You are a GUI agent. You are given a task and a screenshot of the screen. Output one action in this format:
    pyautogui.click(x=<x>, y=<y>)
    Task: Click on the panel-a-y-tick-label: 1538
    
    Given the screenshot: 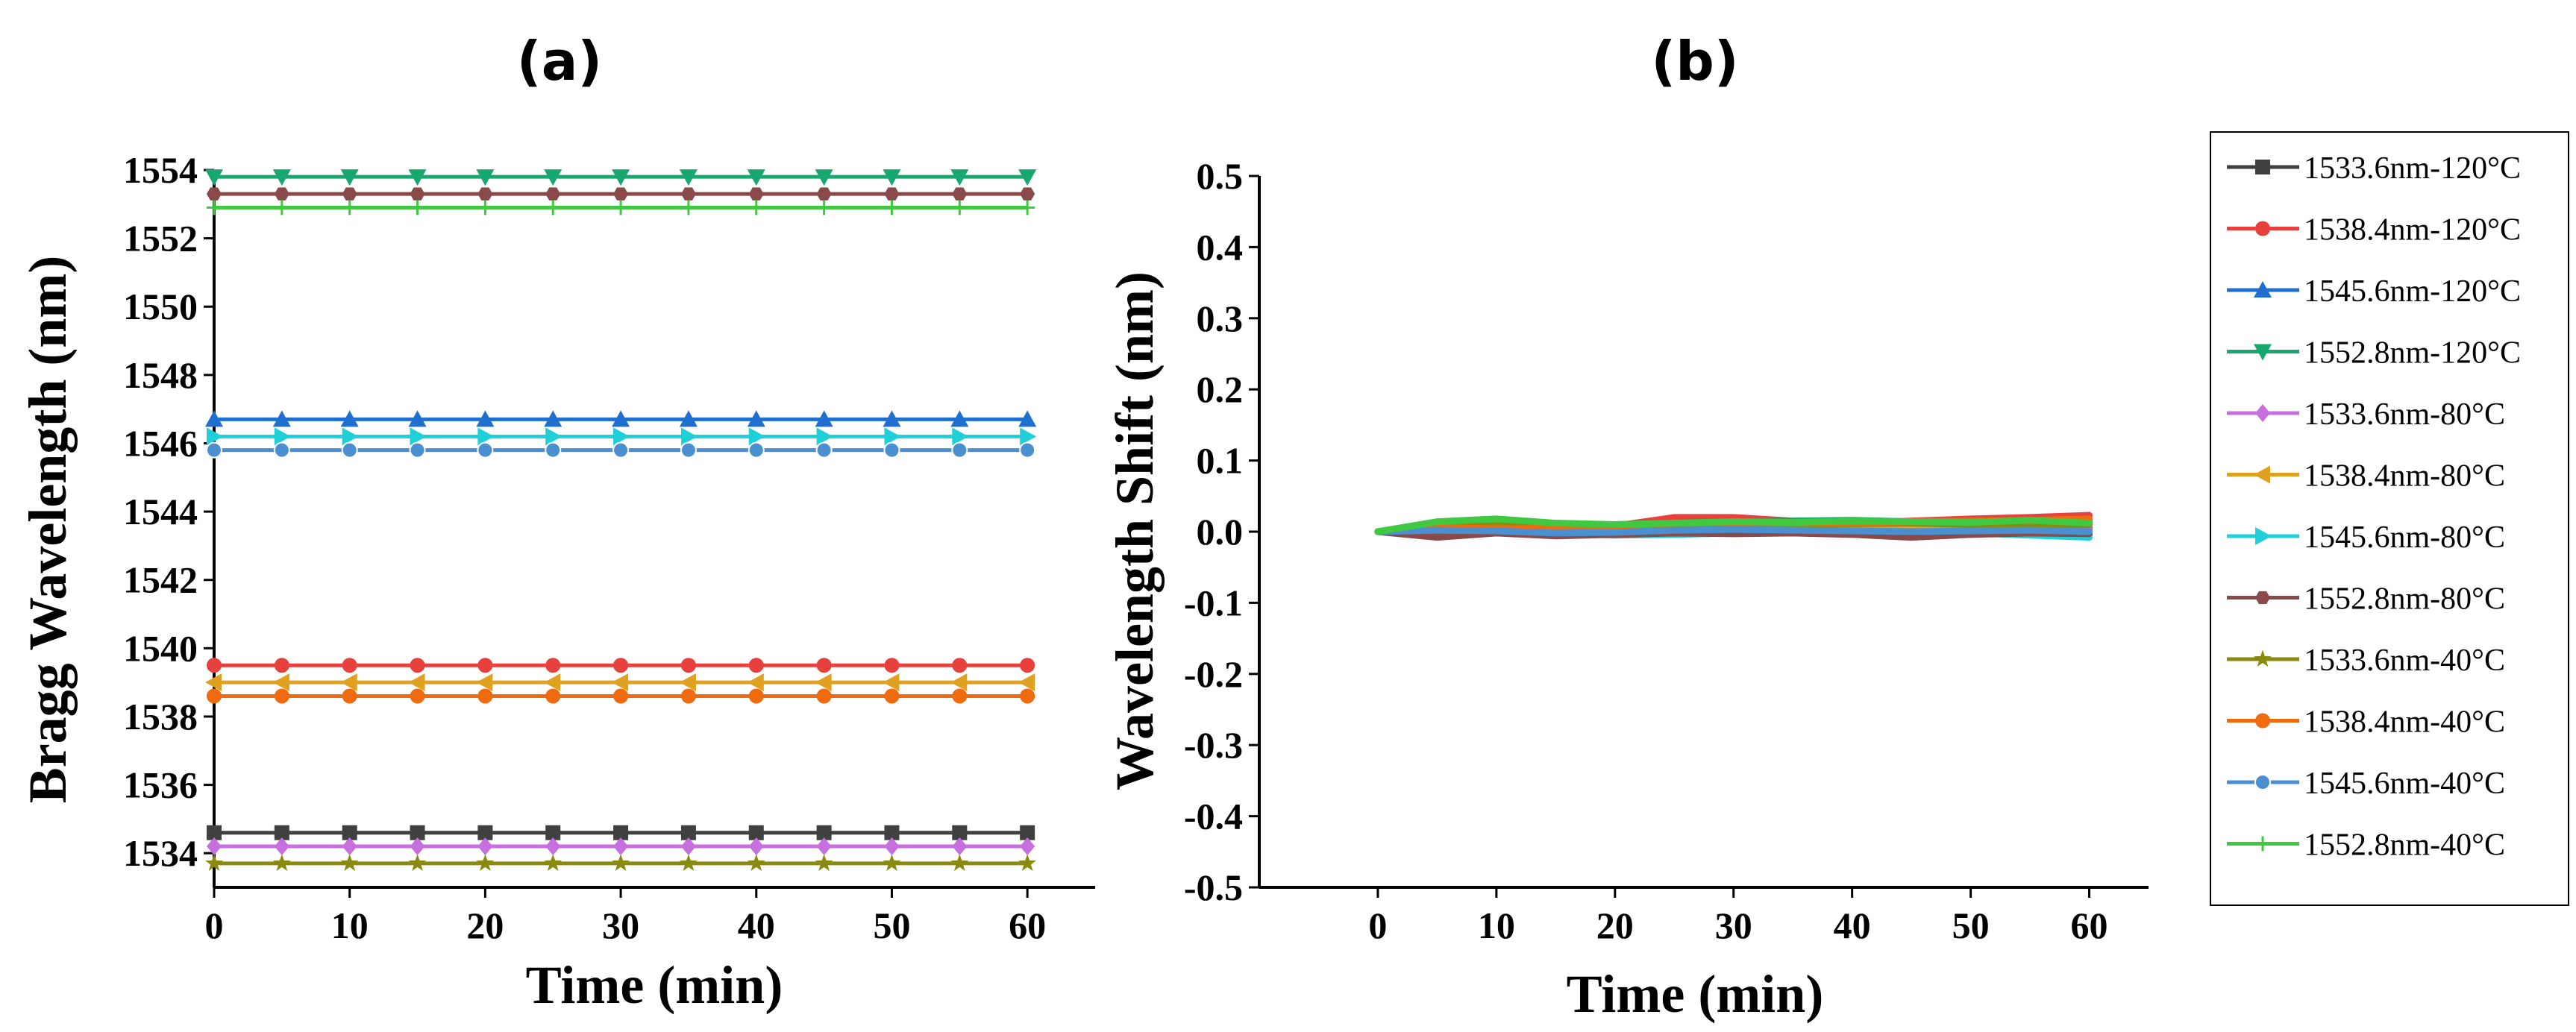 What is the action you would take?
    pyautogui.click(x=160, y=716)
    